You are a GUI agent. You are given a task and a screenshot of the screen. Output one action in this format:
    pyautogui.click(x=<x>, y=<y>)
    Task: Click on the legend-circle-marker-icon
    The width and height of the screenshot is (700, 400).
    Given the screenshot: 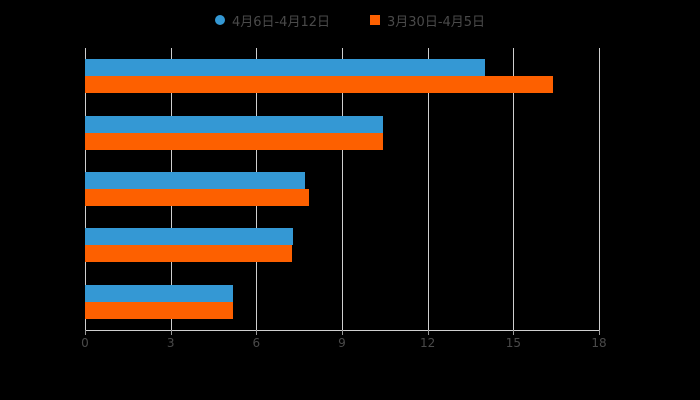 What is the action you would take?
    pyautogui.click(x=219, y=20)
    